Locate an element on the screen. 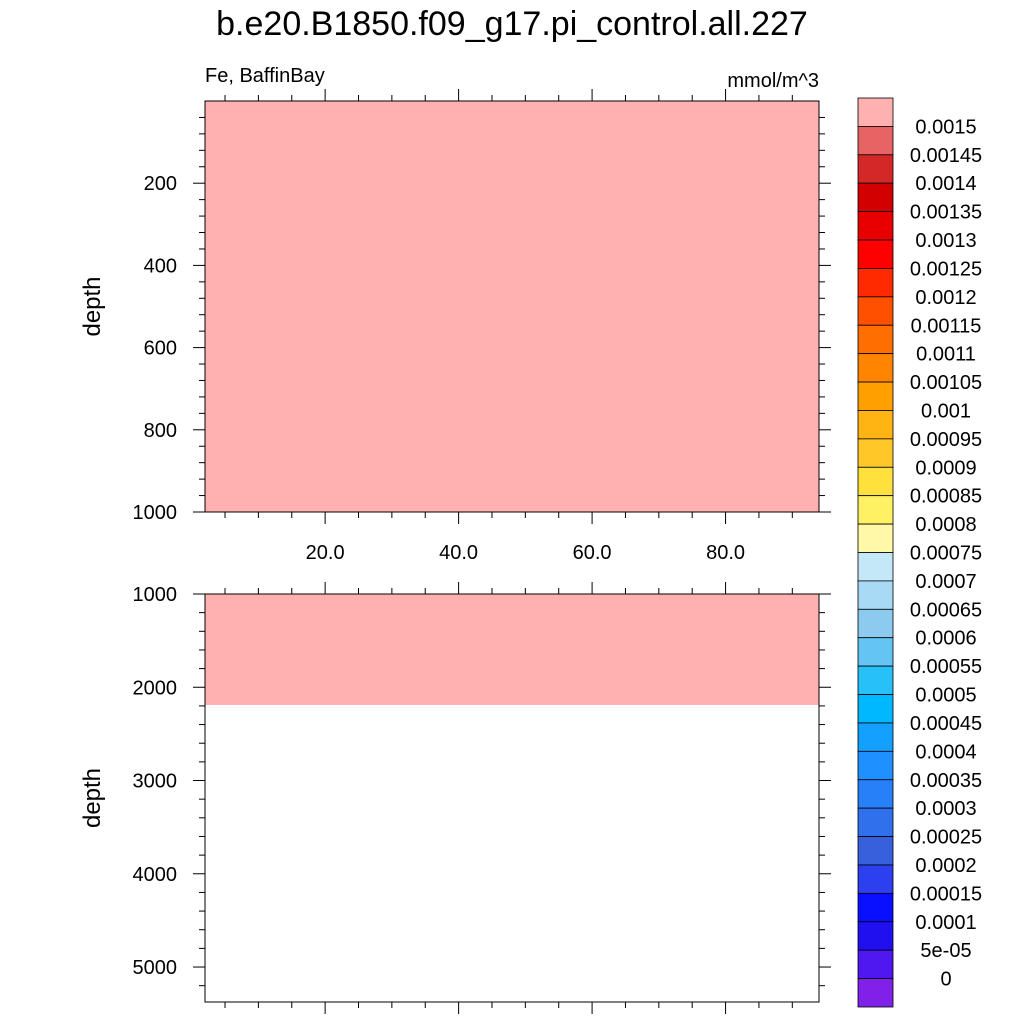  x-tick-label: 20.0 is located at coordinates (325, 553).